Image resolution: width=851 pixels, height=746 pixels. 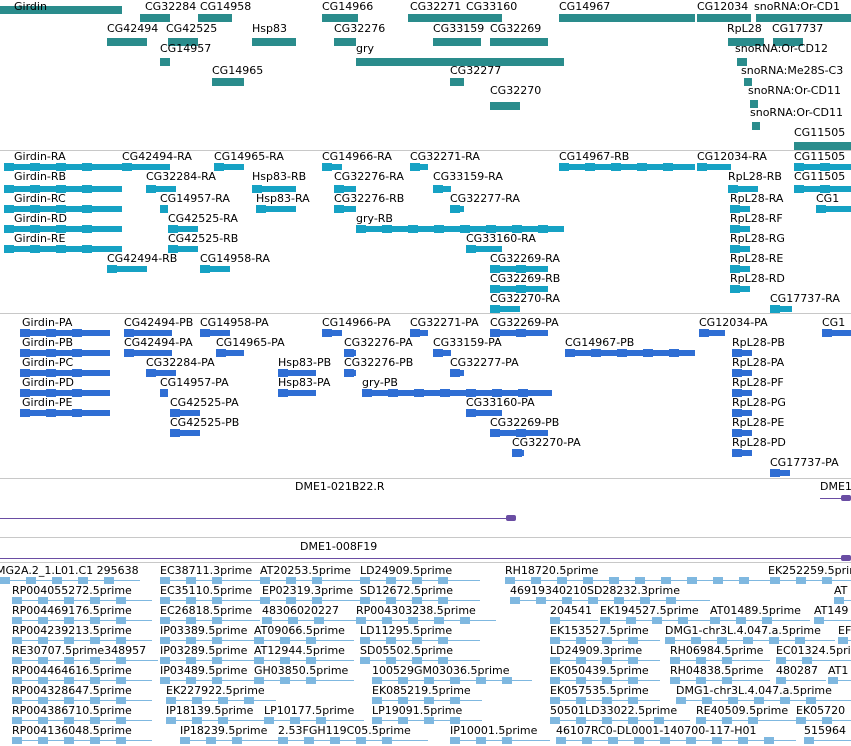 I want to click on transcript-feature-label: Girdin-RB, so click(x=40, y=176).